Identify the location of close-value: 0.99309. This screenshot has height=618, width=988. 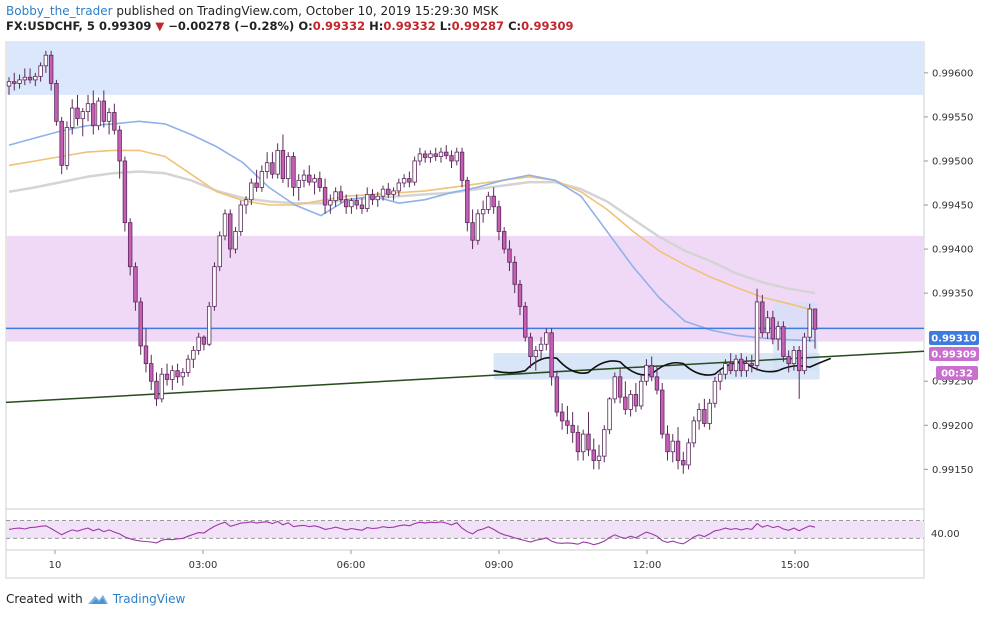
(547, 26).